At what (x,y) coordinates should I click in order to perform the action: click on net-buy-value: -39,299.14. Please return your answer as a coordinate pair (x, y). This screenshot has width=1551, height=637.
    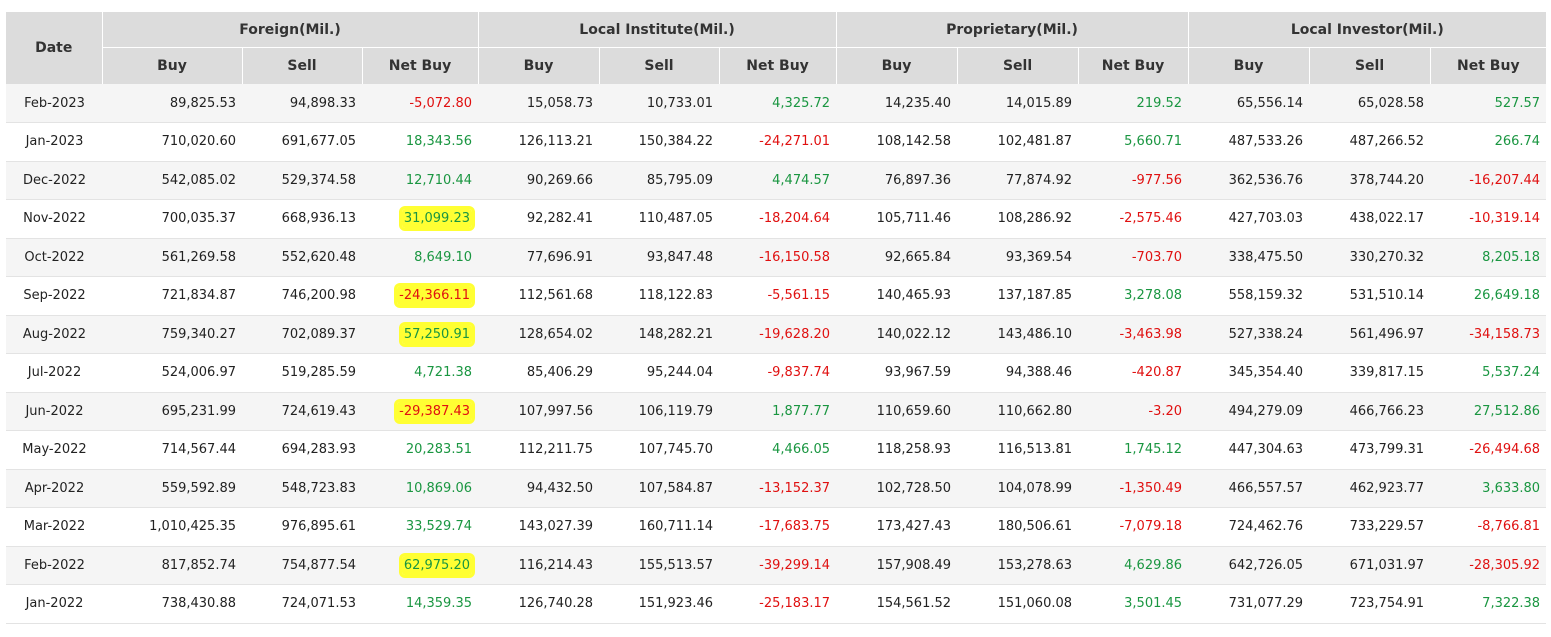
    Looking at the image, I should click on (795, 565).